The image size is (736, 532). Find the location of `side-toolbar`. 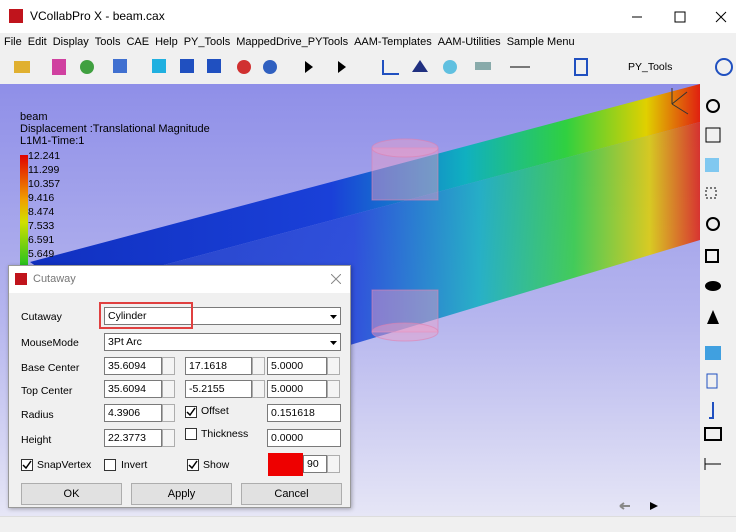

side-toolbar is located at coordinates (718, 300).